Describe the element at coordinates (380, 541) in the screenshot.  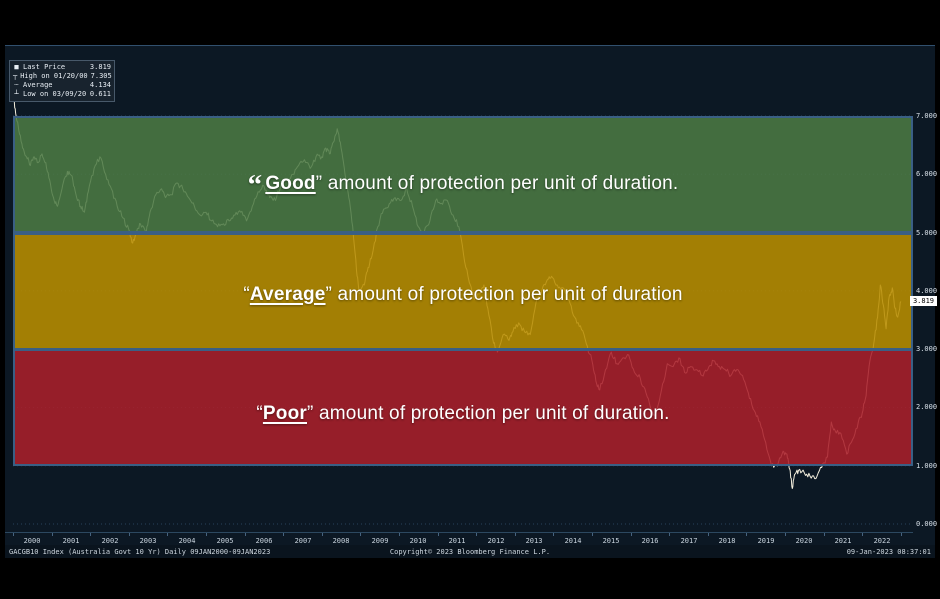
I see `x-axis-label: 2009` at that location.